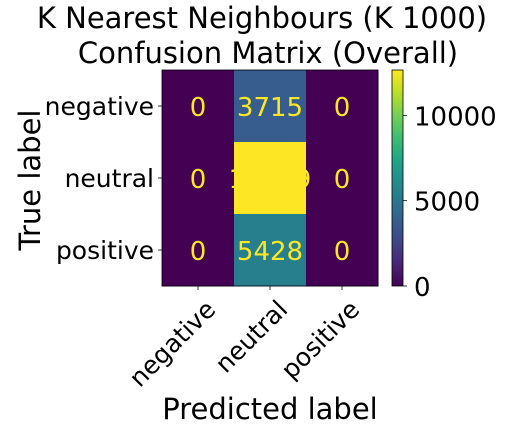 This screenshot has width=510, height=437. What do you see at coordinates (447, 203) in the screenshot?
I see `colorbar-tick-label: 5000` at bounding box center [447, 203].